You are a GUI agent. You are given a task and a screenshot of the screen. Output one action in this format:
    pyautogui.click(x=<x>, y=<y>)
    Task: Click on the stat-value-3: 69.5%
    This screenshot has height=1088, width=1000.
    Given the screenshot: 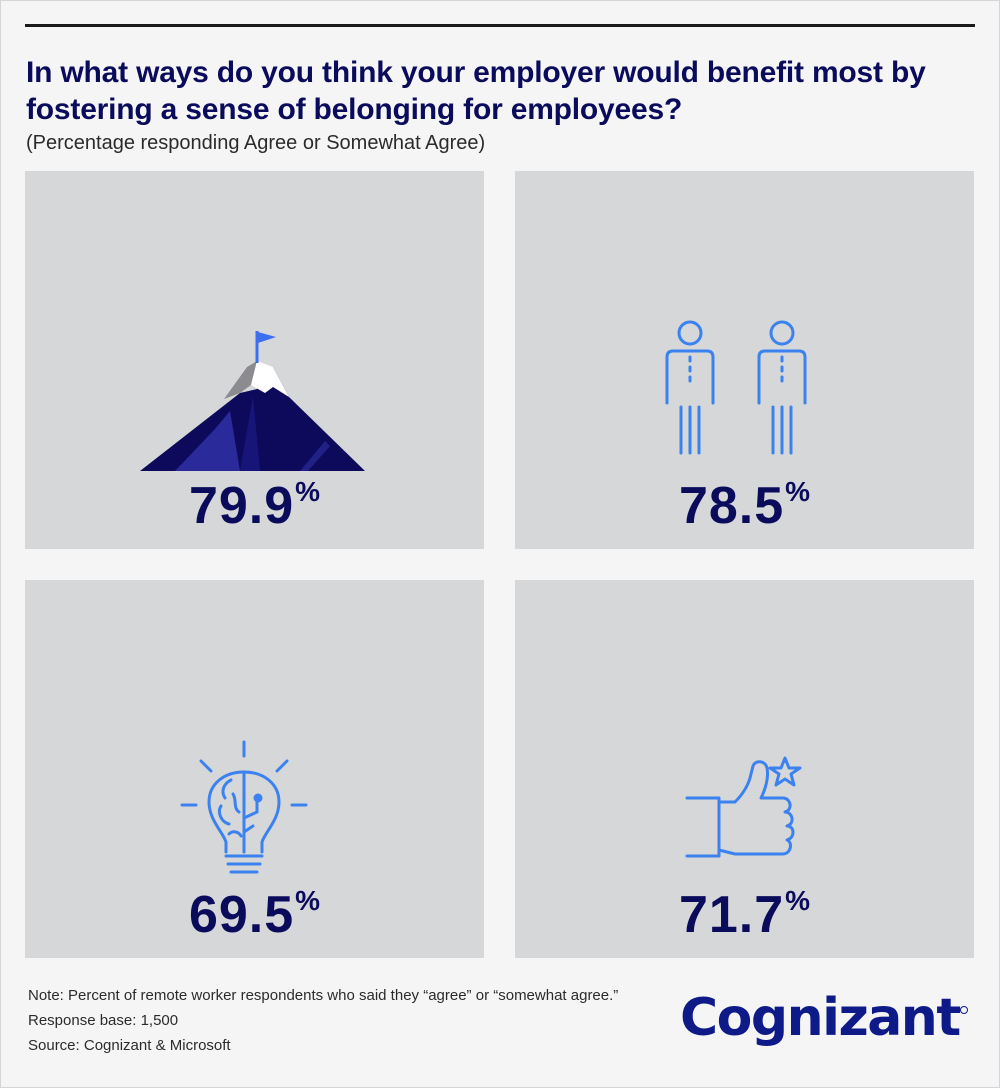 What is the action you would take?
    pyautogui.click(x=254, y=915)
    